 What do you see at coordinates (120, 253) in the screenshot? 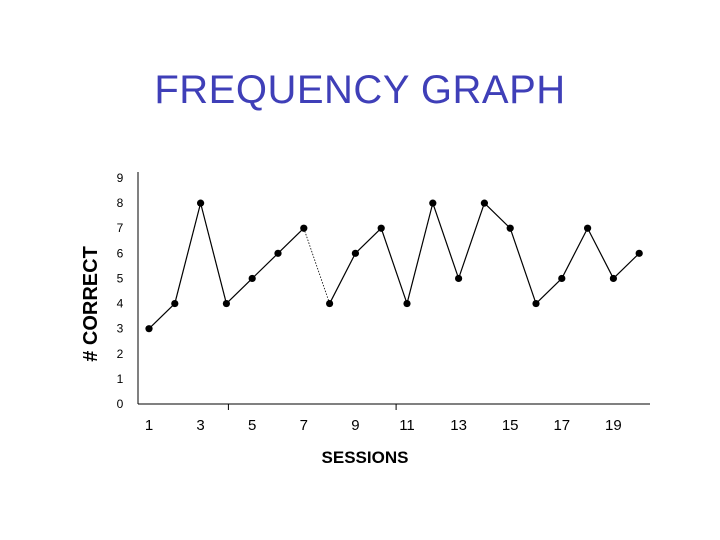
I see `y-tick-label: 6` at bounding box center [120, 253].